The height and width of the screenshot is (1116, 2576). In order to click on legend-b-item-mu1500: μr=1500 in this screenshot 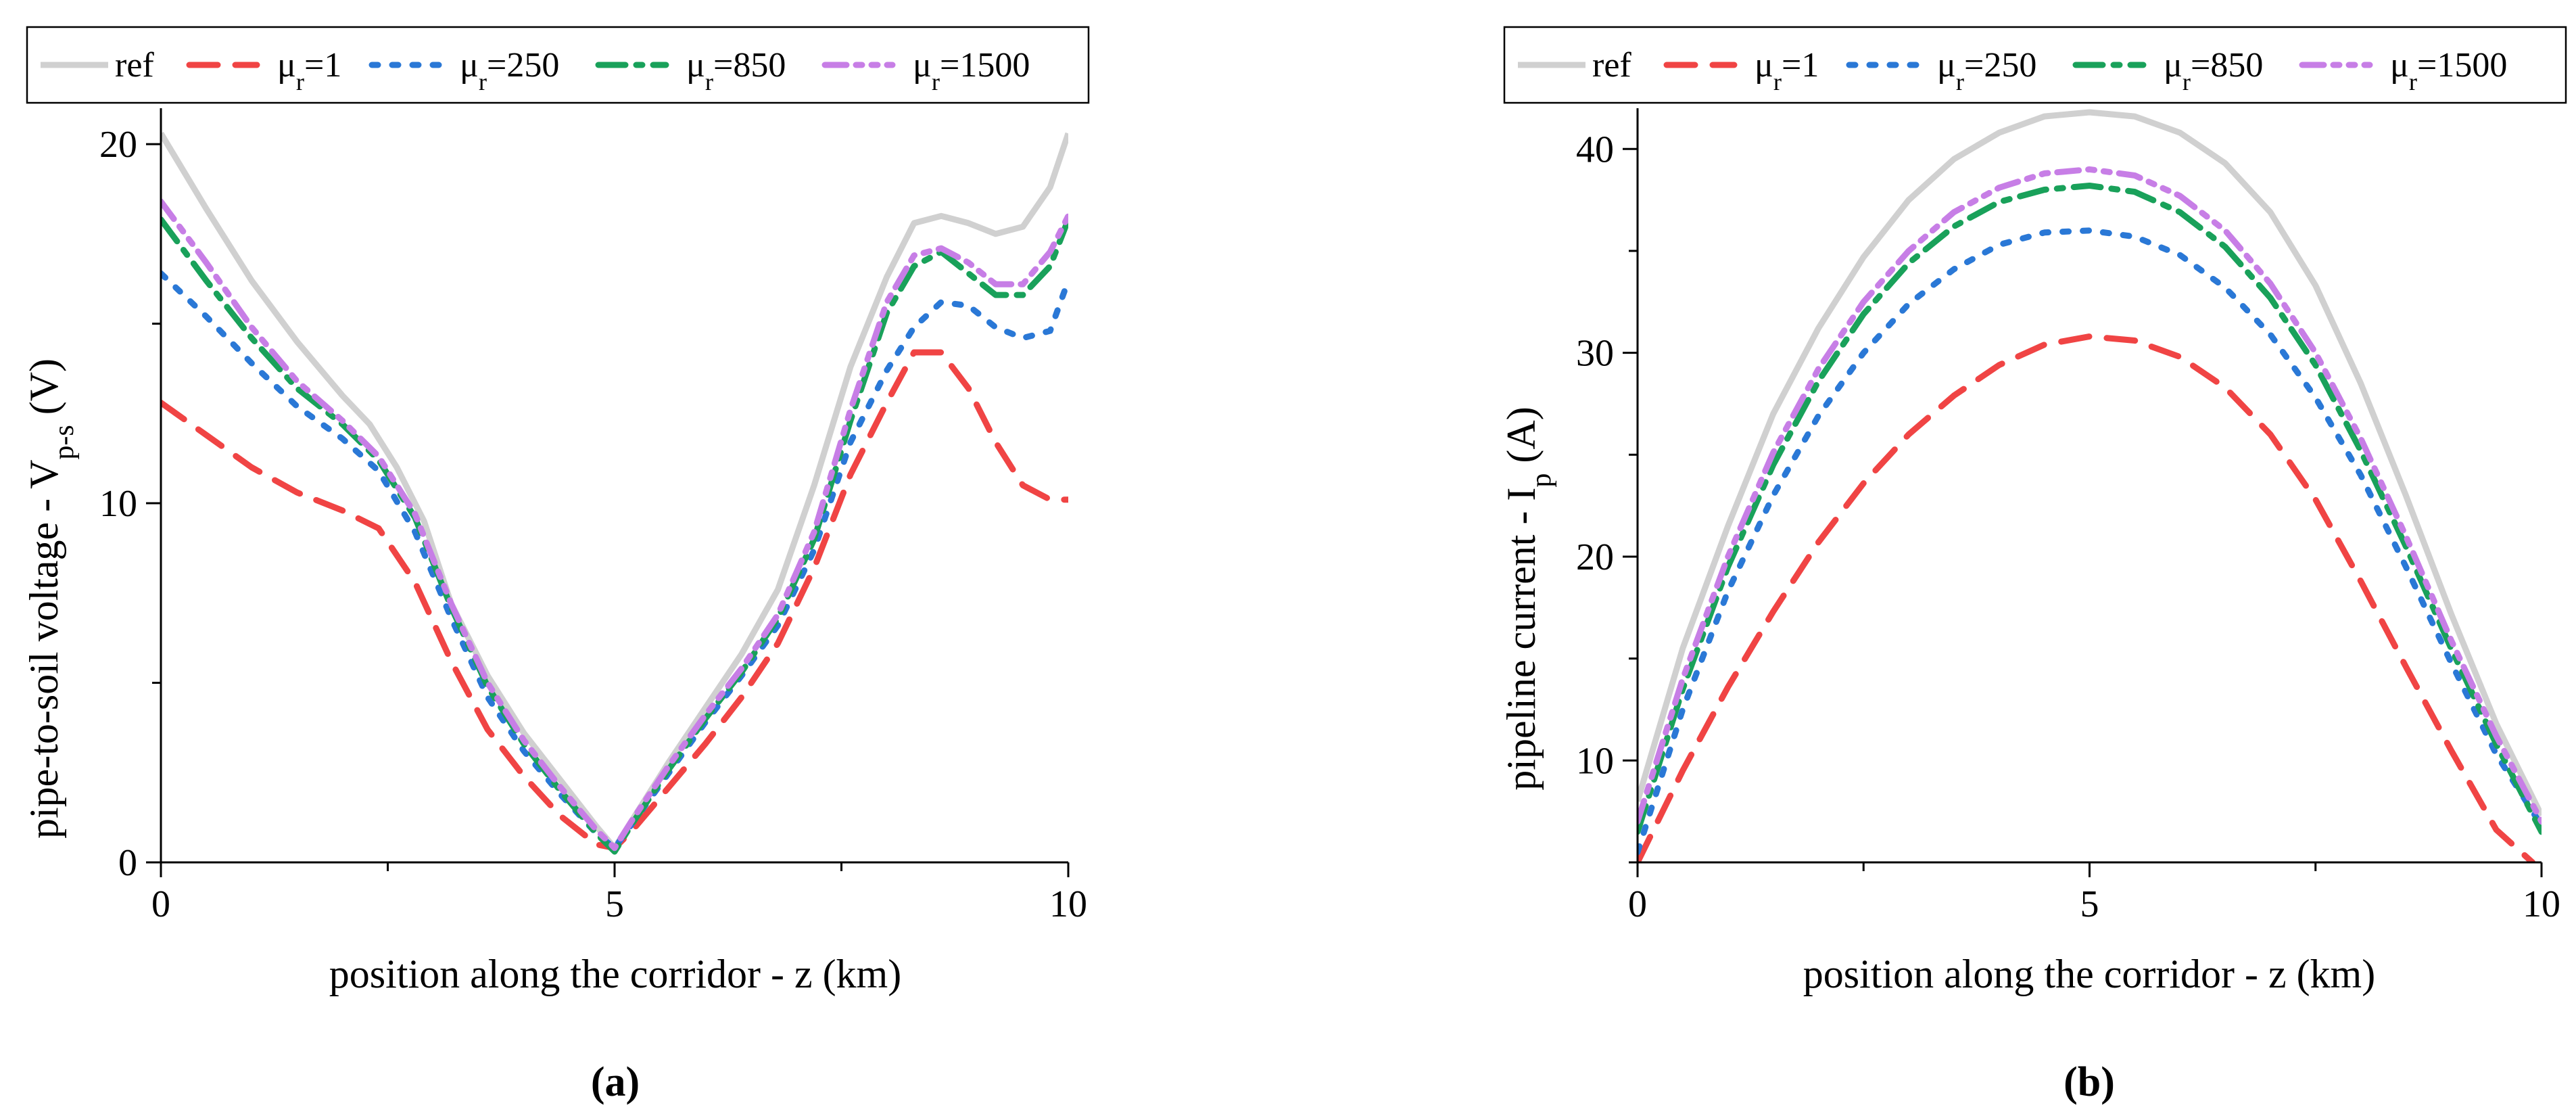, I will do `click(2403, 70)`.